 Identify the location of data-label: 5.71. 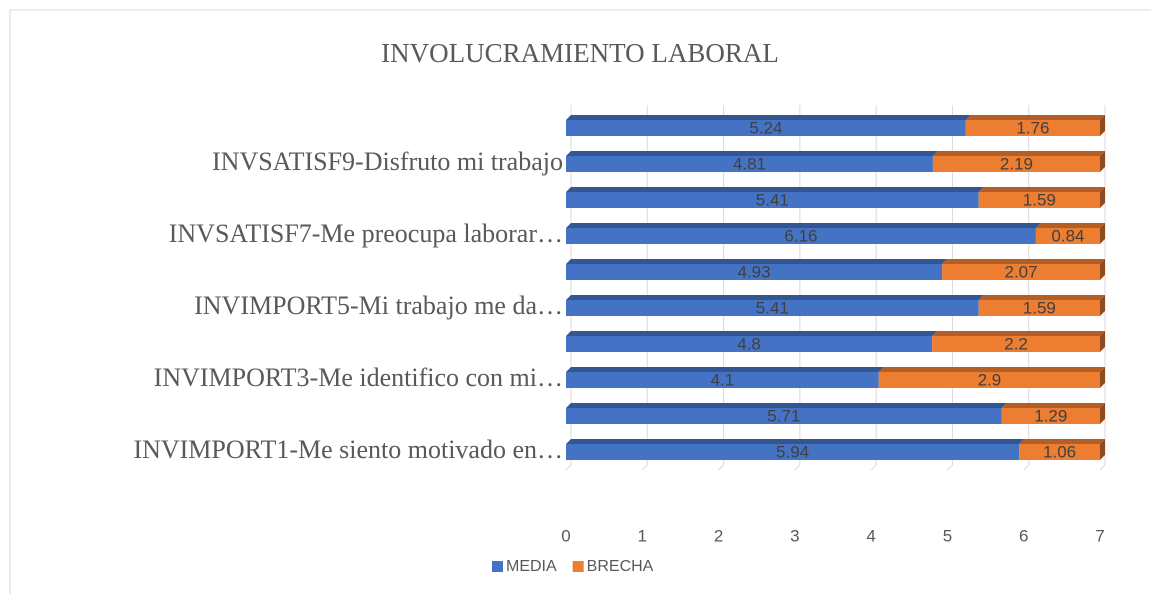
(783, 415).